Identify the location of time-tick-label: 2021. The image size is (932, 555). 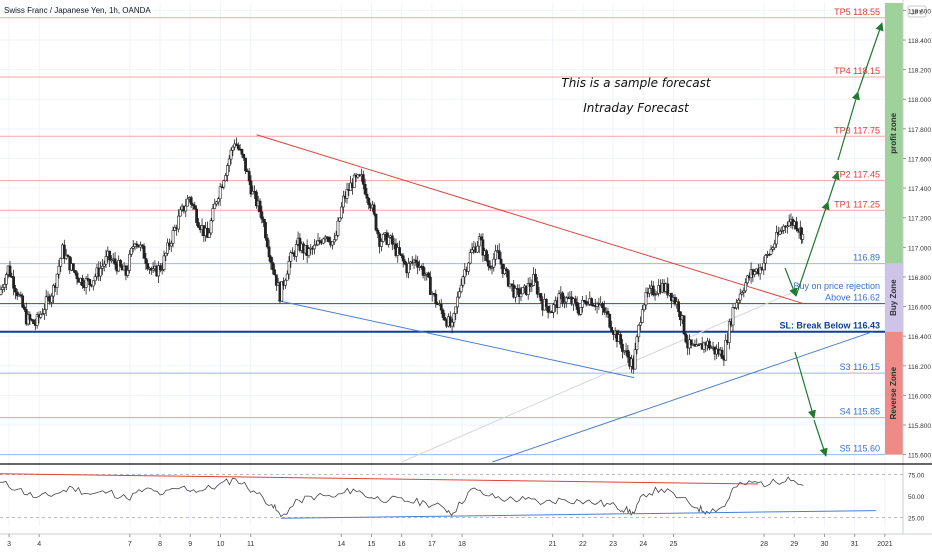
(885, 544).